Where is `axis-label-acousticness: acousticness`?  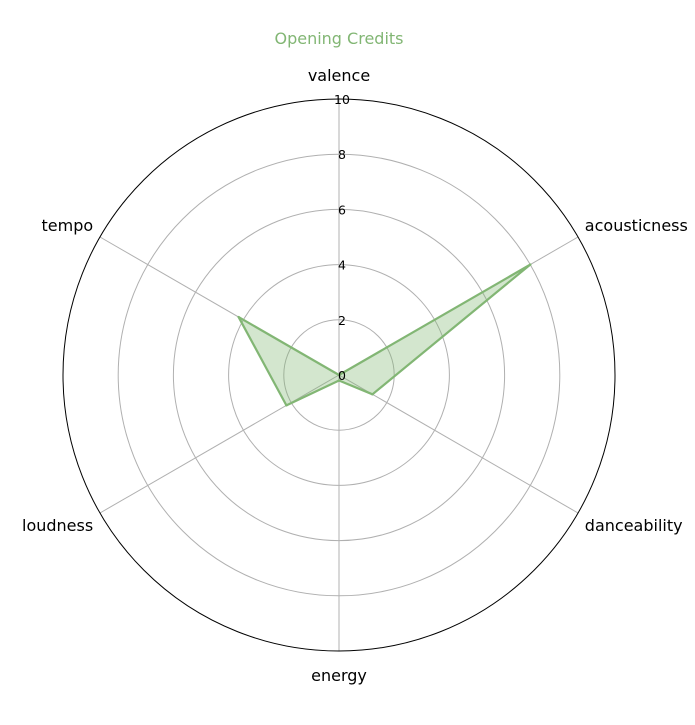
axis-label-acousticness: acousticness is located at coordinates (636, 225).